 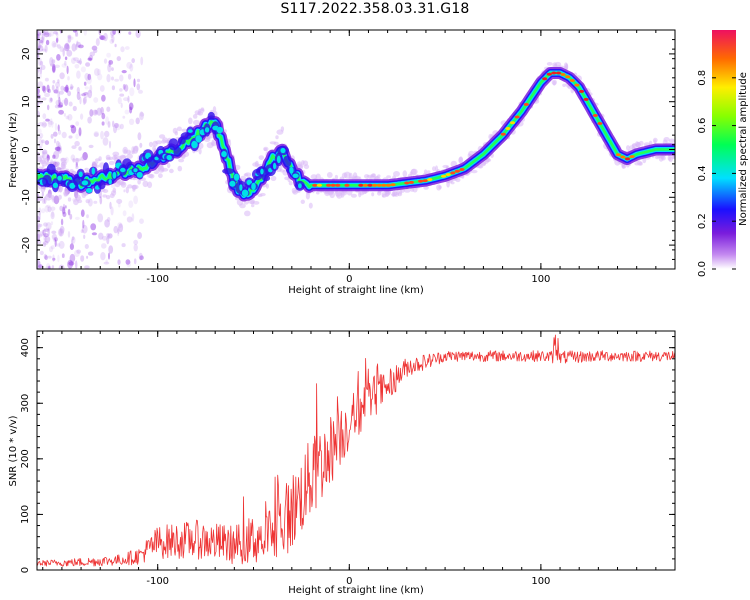 What do you see at coordinates (540, 581) in the screenshot?
I see `snr-x-tick-label: 100` at bounding box center [540, 581].